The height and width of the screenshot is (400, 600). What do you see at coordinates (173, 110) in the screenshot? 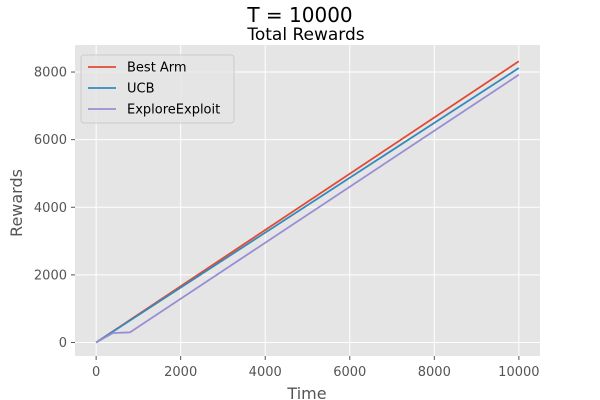
I see `legend-label-exploreexploit: ExploreExploit` at bounding box center [173, 110].